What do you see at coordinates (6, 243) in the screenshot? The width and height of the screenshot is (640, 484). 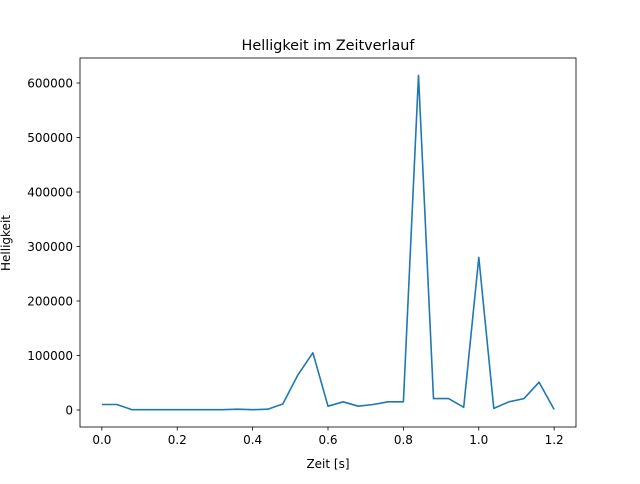 I see `y-axis-label: Helligkeit` at bounding box center [6, 243].